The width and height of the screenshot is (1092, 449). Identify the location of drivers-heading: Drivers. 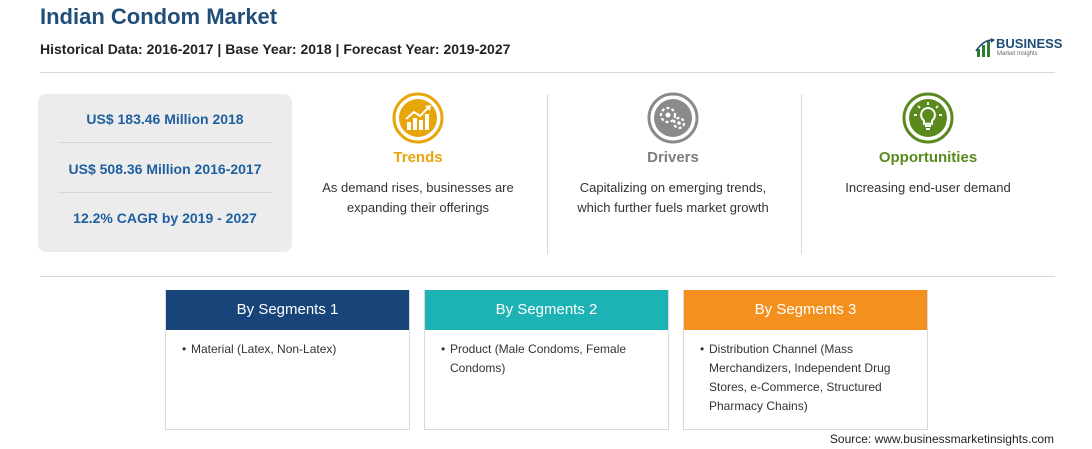
(673, 157).